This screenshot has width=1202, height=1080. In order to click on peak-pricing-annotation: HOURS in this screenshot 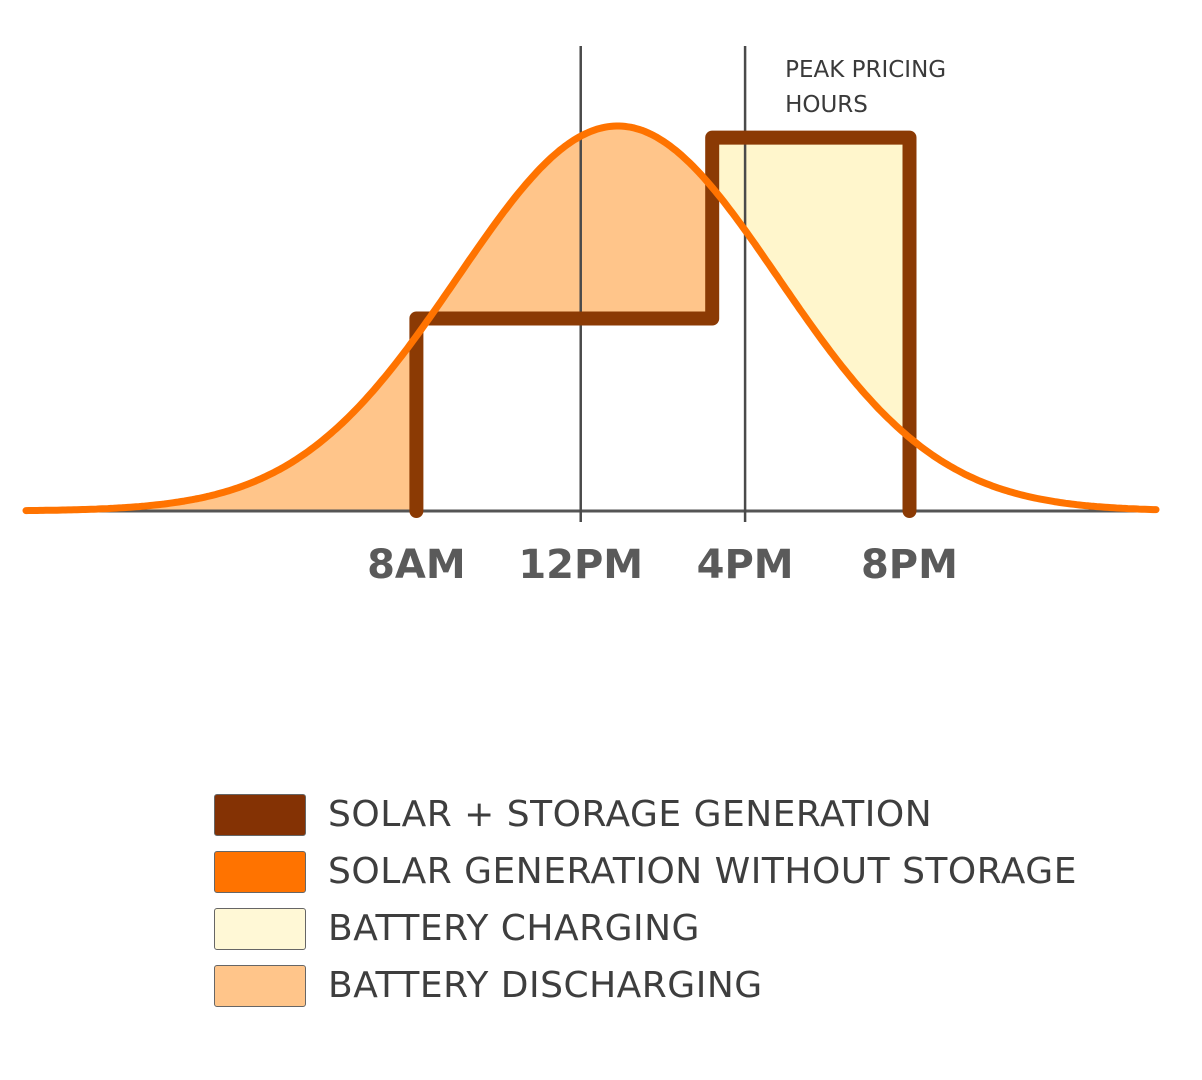, I will do `click(826, 105)`.